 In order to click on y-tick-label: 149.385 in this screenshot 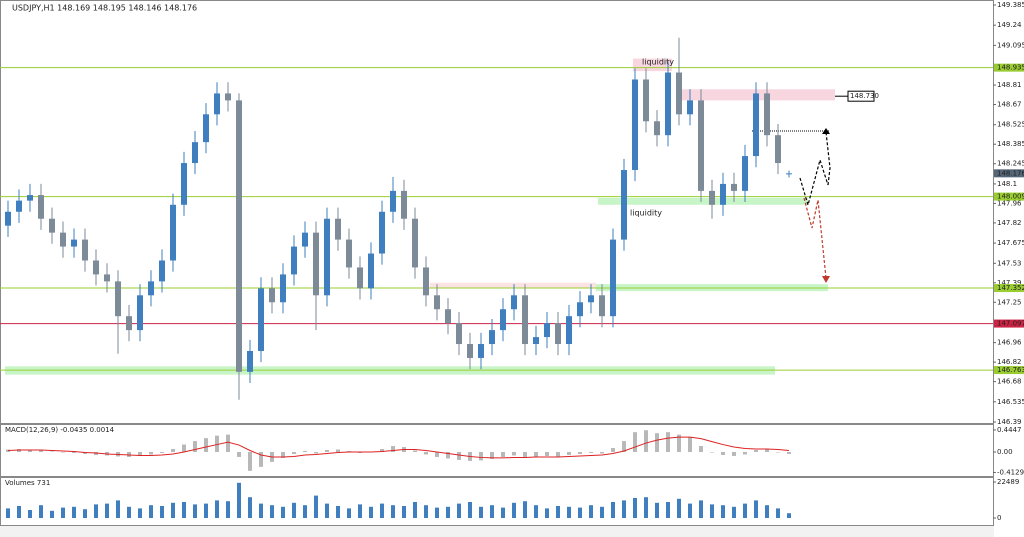, I will do `click(1010, 5)`.